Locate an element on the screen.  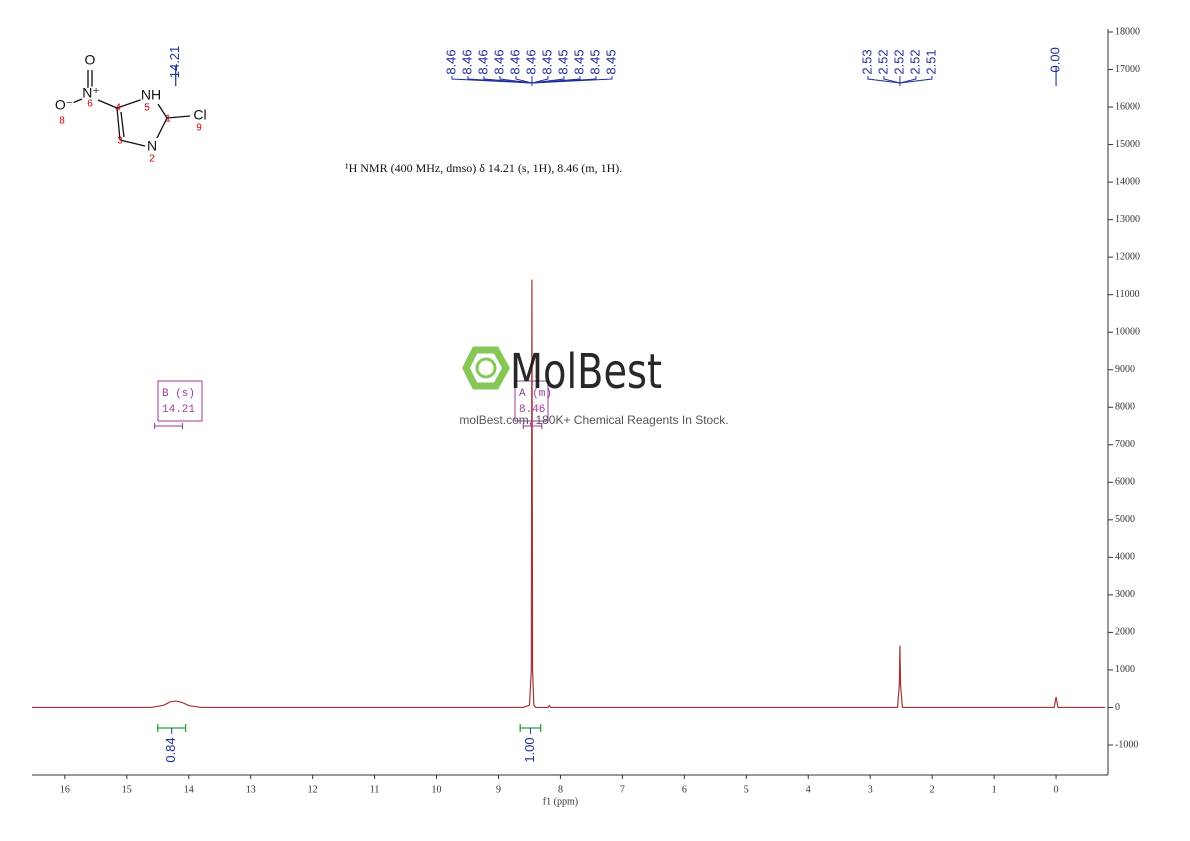
y-tick-label: 1000 is located at coordinates (1125, 669).